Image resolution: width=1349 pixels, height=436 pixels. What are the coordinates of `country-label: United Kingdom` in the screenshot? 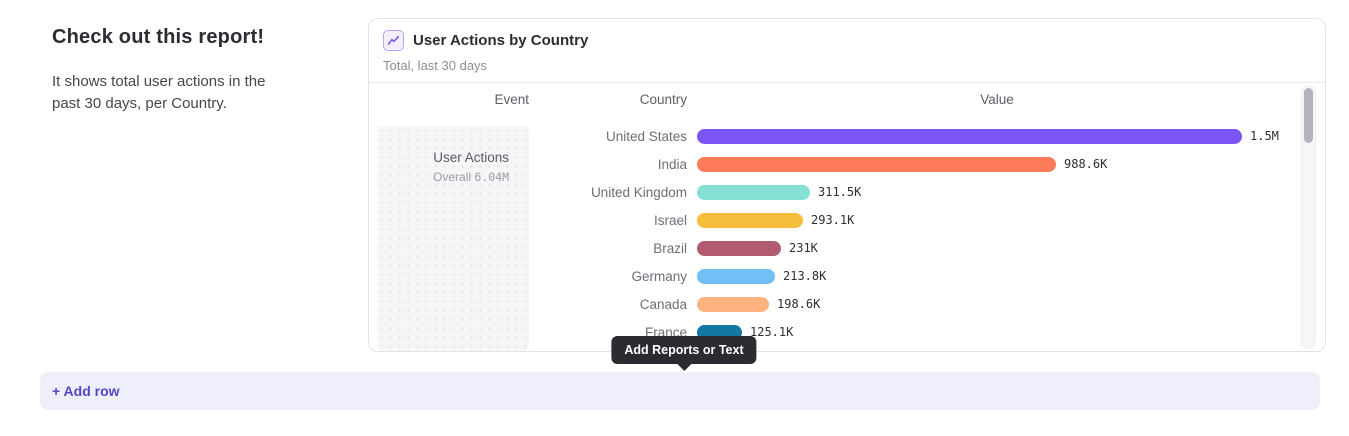 It's located at (638, 192).